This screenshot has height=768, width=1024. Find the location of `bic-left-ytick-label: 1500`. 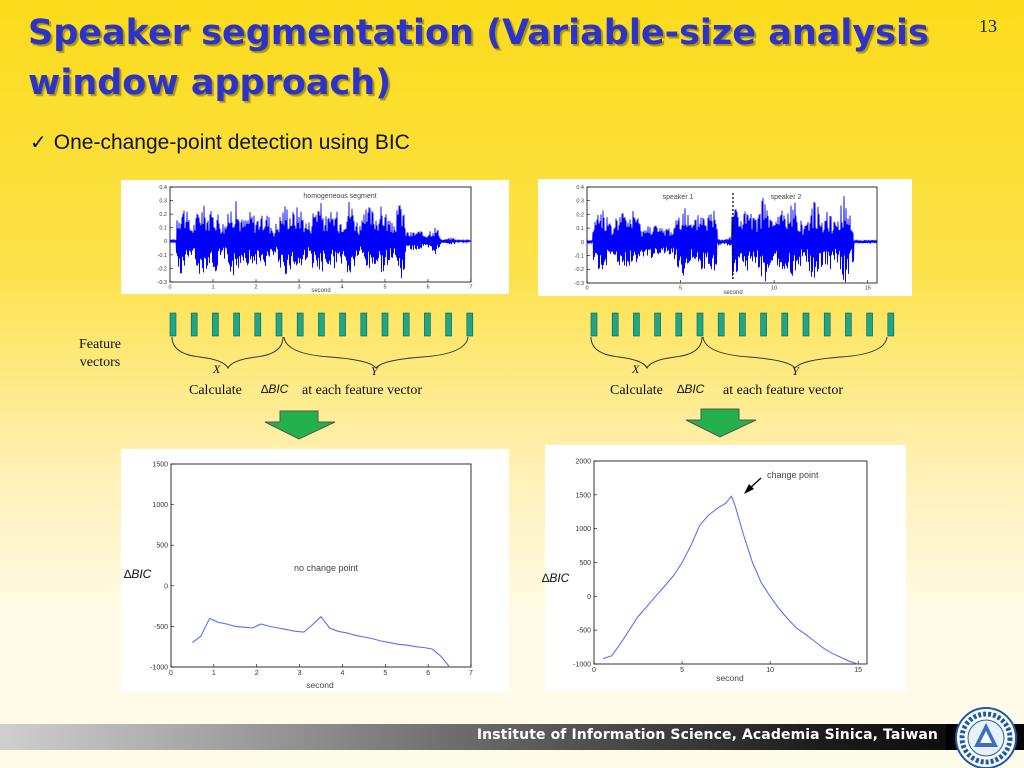

bic-left-ytick-label: 1500 is located at coordinates (160, 464).